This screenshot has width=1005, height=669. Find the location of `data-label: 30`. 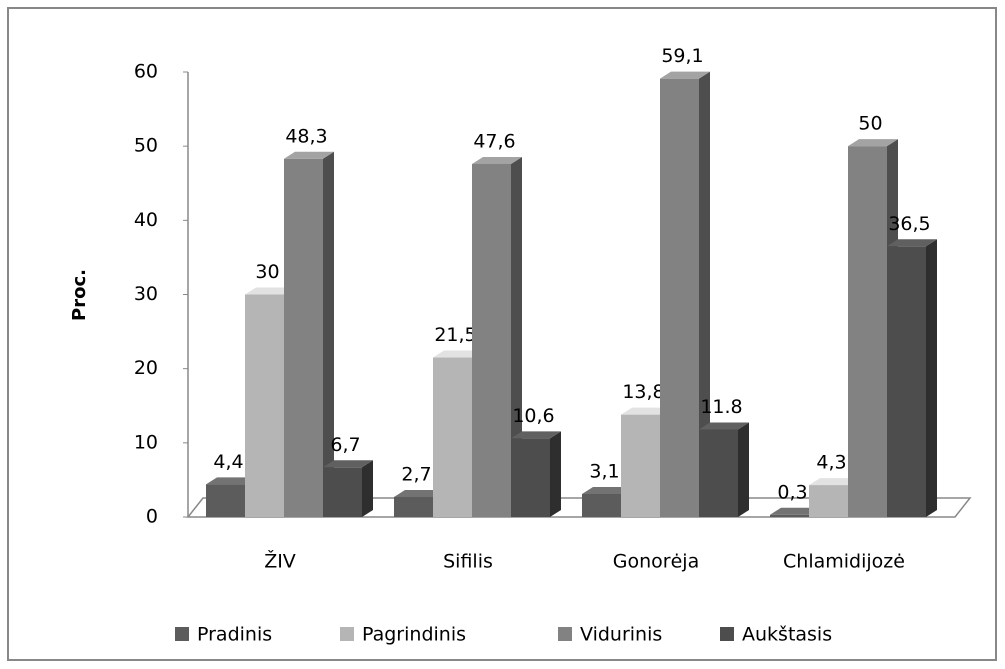

data-label: 30 is located at coordinates (267, 272).